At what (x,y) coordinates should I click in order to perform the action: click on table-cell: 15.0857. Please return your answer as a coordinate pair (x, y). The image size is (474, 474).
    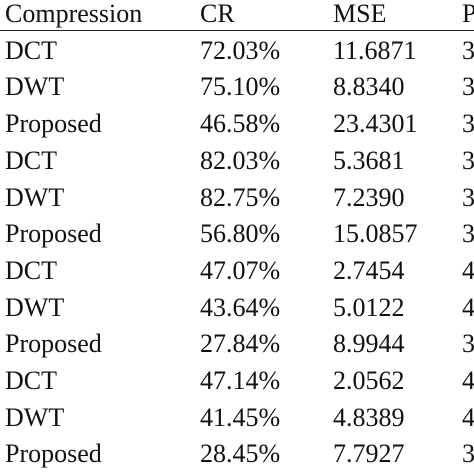
    Looking at the image, I should click on (375, 234).